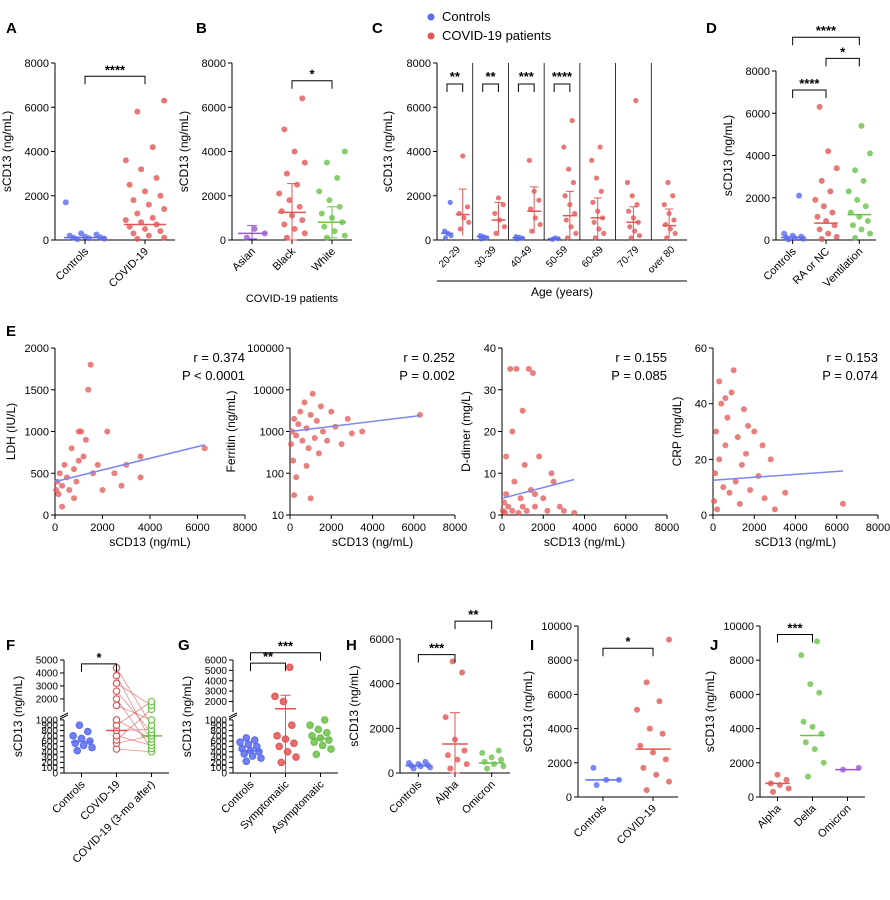  What do you see at coordinates (491, 76) in the screenshot?
I see `significance-label: **` at bounding box center [491, 76].